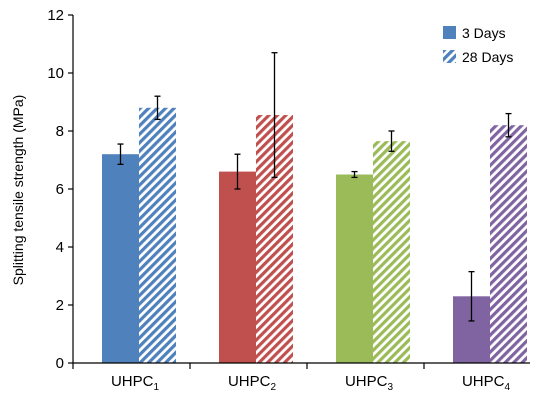 The width and height of the screenshot is (540, 395). I want to click on x-tick-label-1: UHPC1, so click(135, 383).